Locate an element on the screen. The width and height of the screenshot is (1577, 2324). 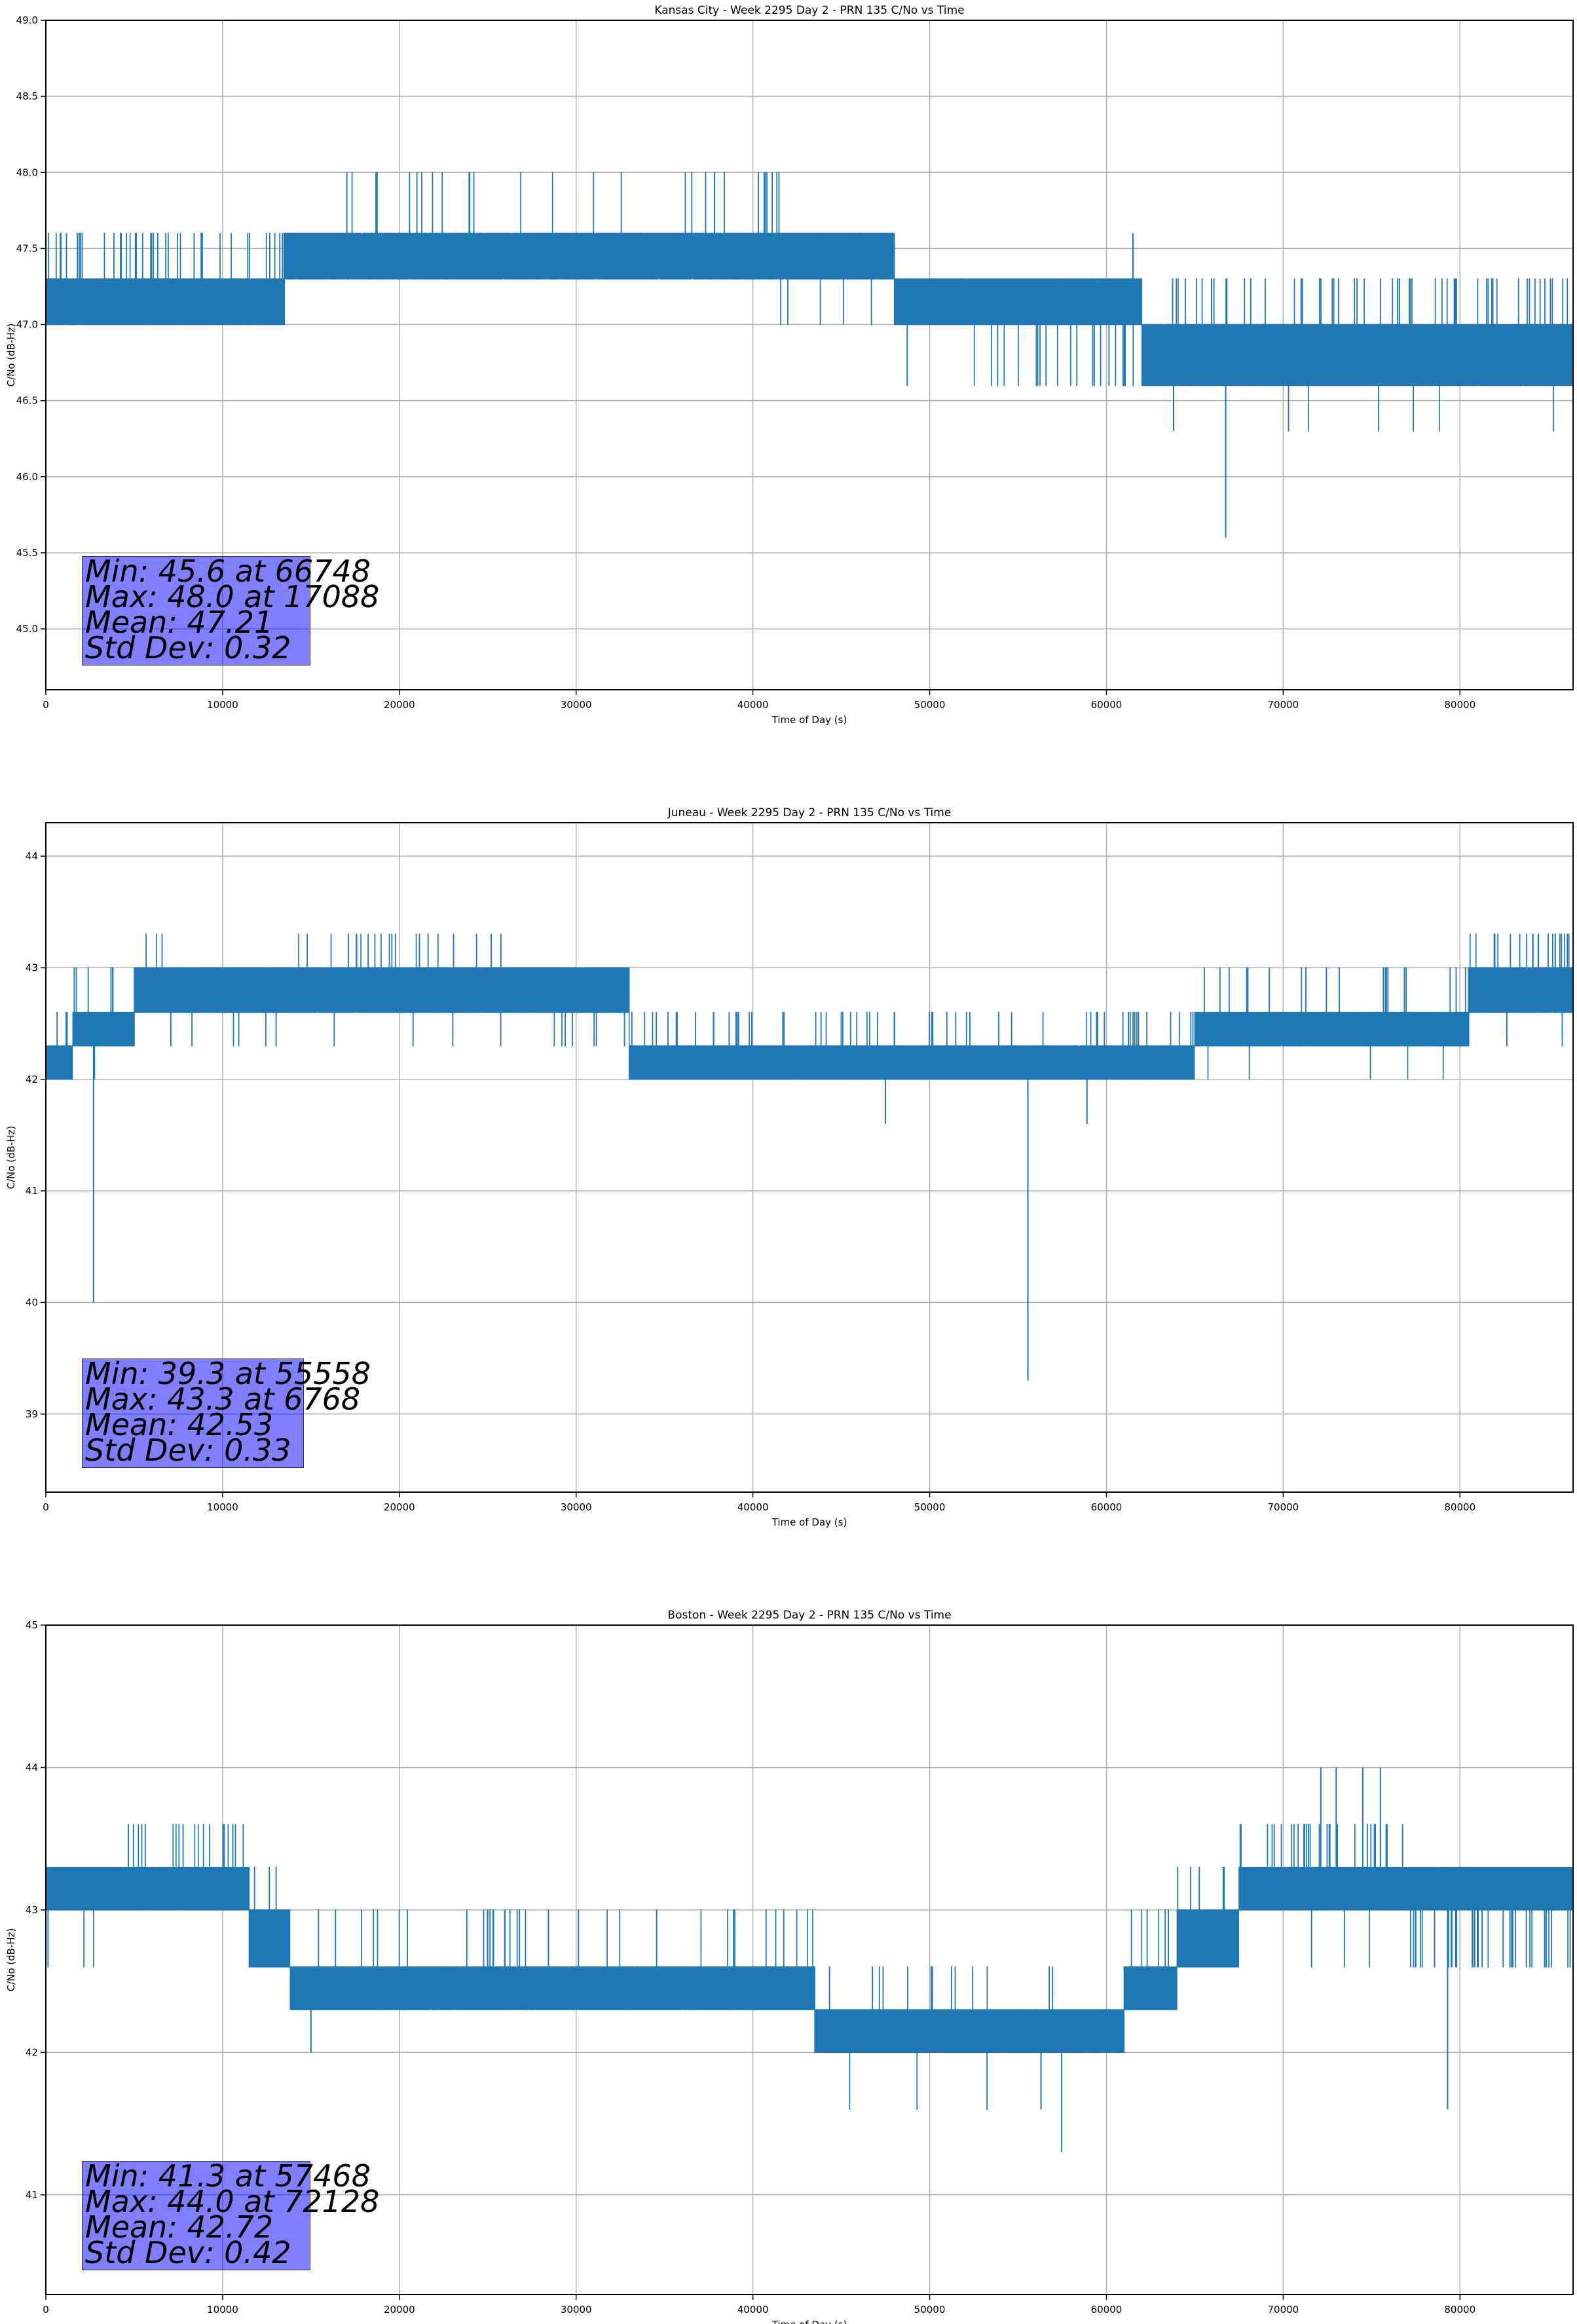
y-tick-label: 47.5 is located at coordinates (27, 248).